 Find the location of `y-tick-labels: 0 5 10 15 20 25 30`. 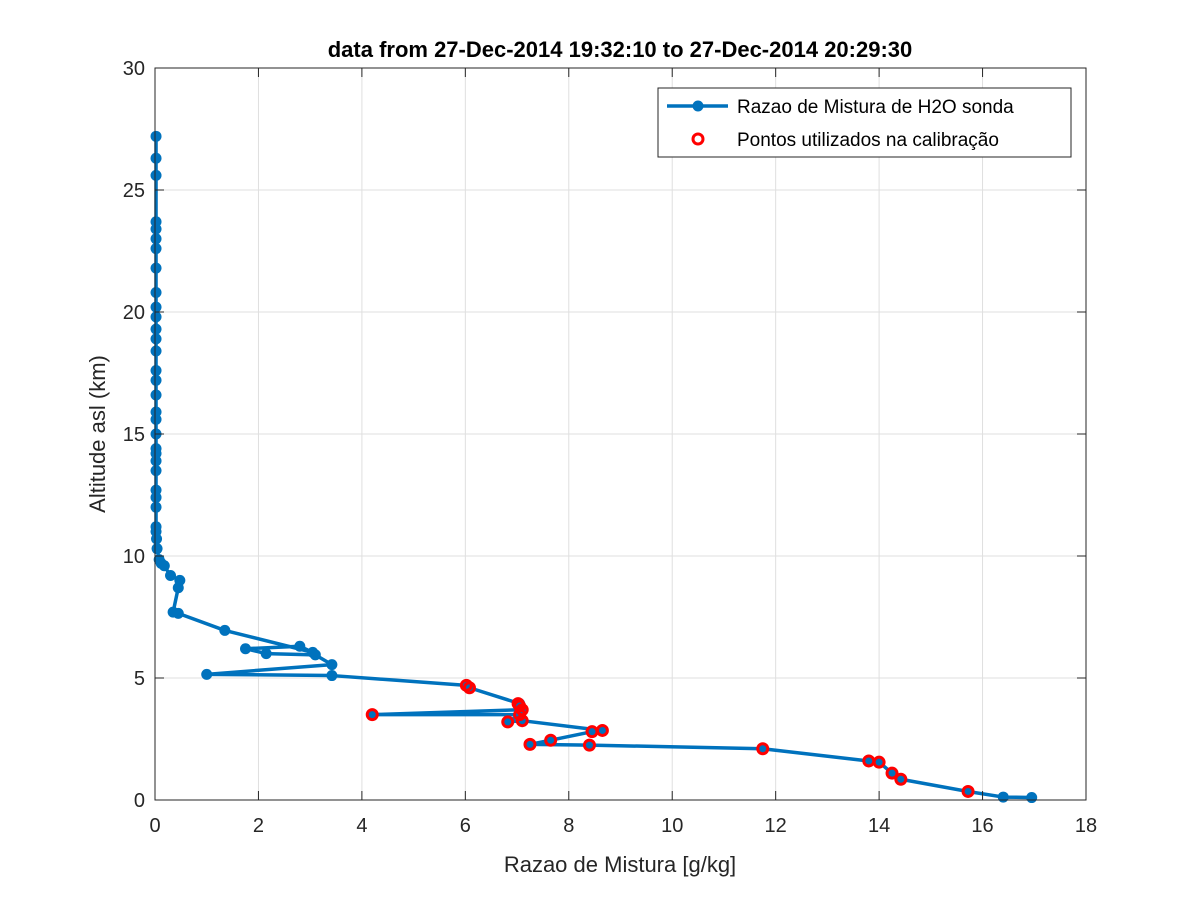

y-tick-labels: 0 5 10 15 20 25 30 is located at coordinates (134, 435).